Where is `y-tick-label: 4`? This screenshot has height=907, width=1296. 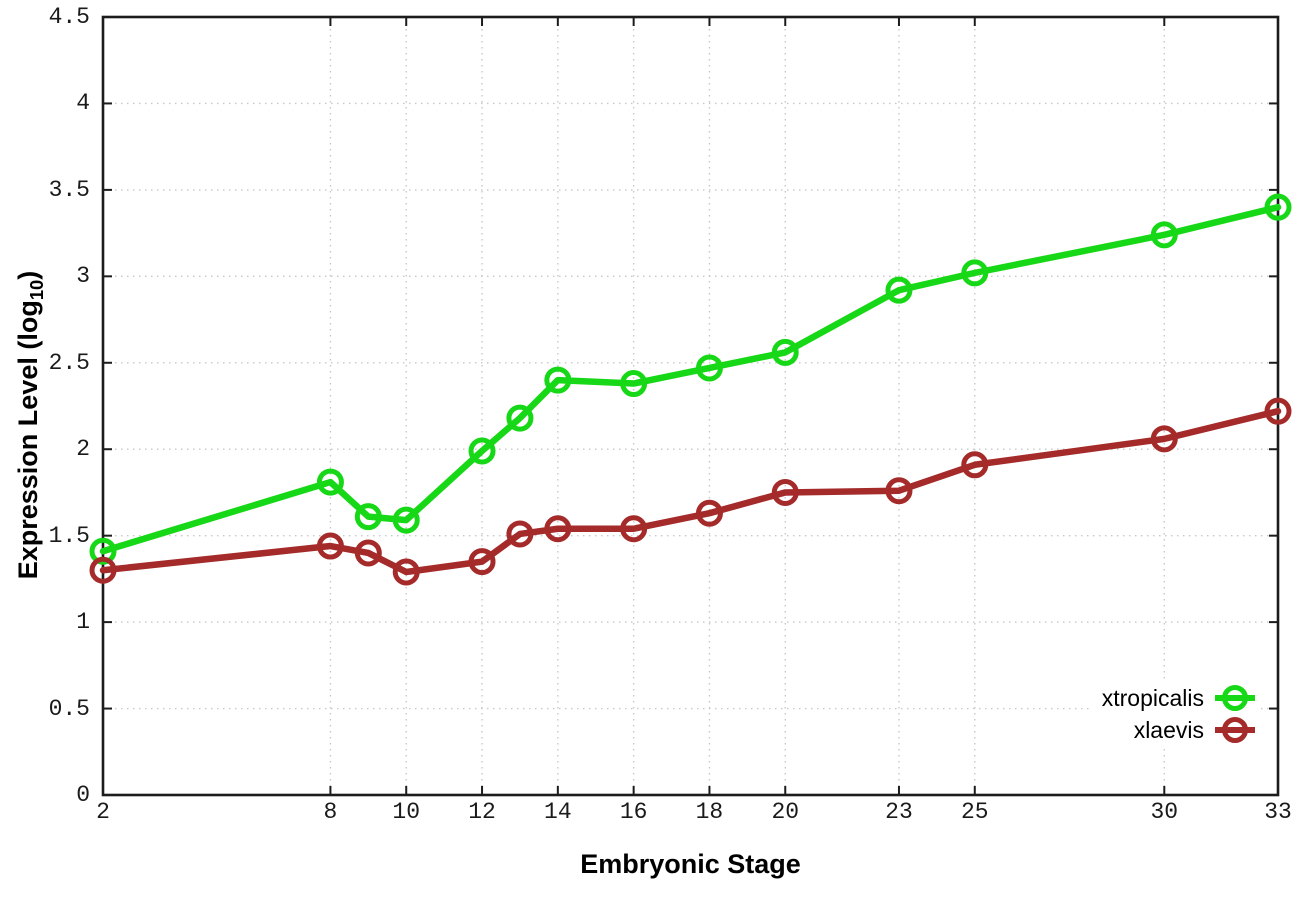
y-tick-label: 4 is located at coordinates (83, 103).